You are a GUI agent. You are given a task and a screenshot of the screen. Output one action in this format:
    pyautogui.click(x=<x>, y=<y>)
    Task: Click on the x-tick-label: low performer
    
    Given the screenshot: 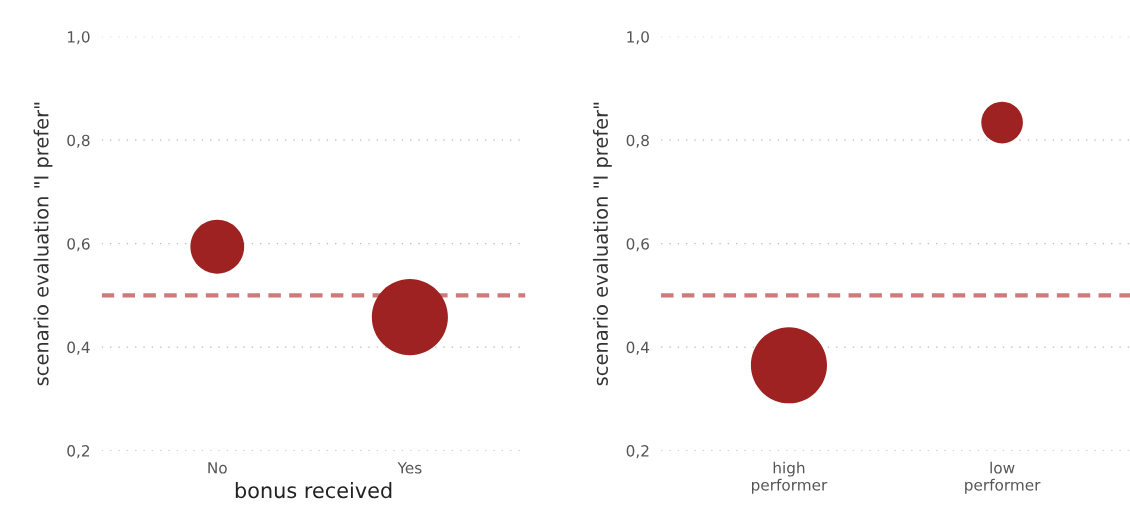 What is the action you would take?
    pyautogui.click(x=1003, y=477)
    